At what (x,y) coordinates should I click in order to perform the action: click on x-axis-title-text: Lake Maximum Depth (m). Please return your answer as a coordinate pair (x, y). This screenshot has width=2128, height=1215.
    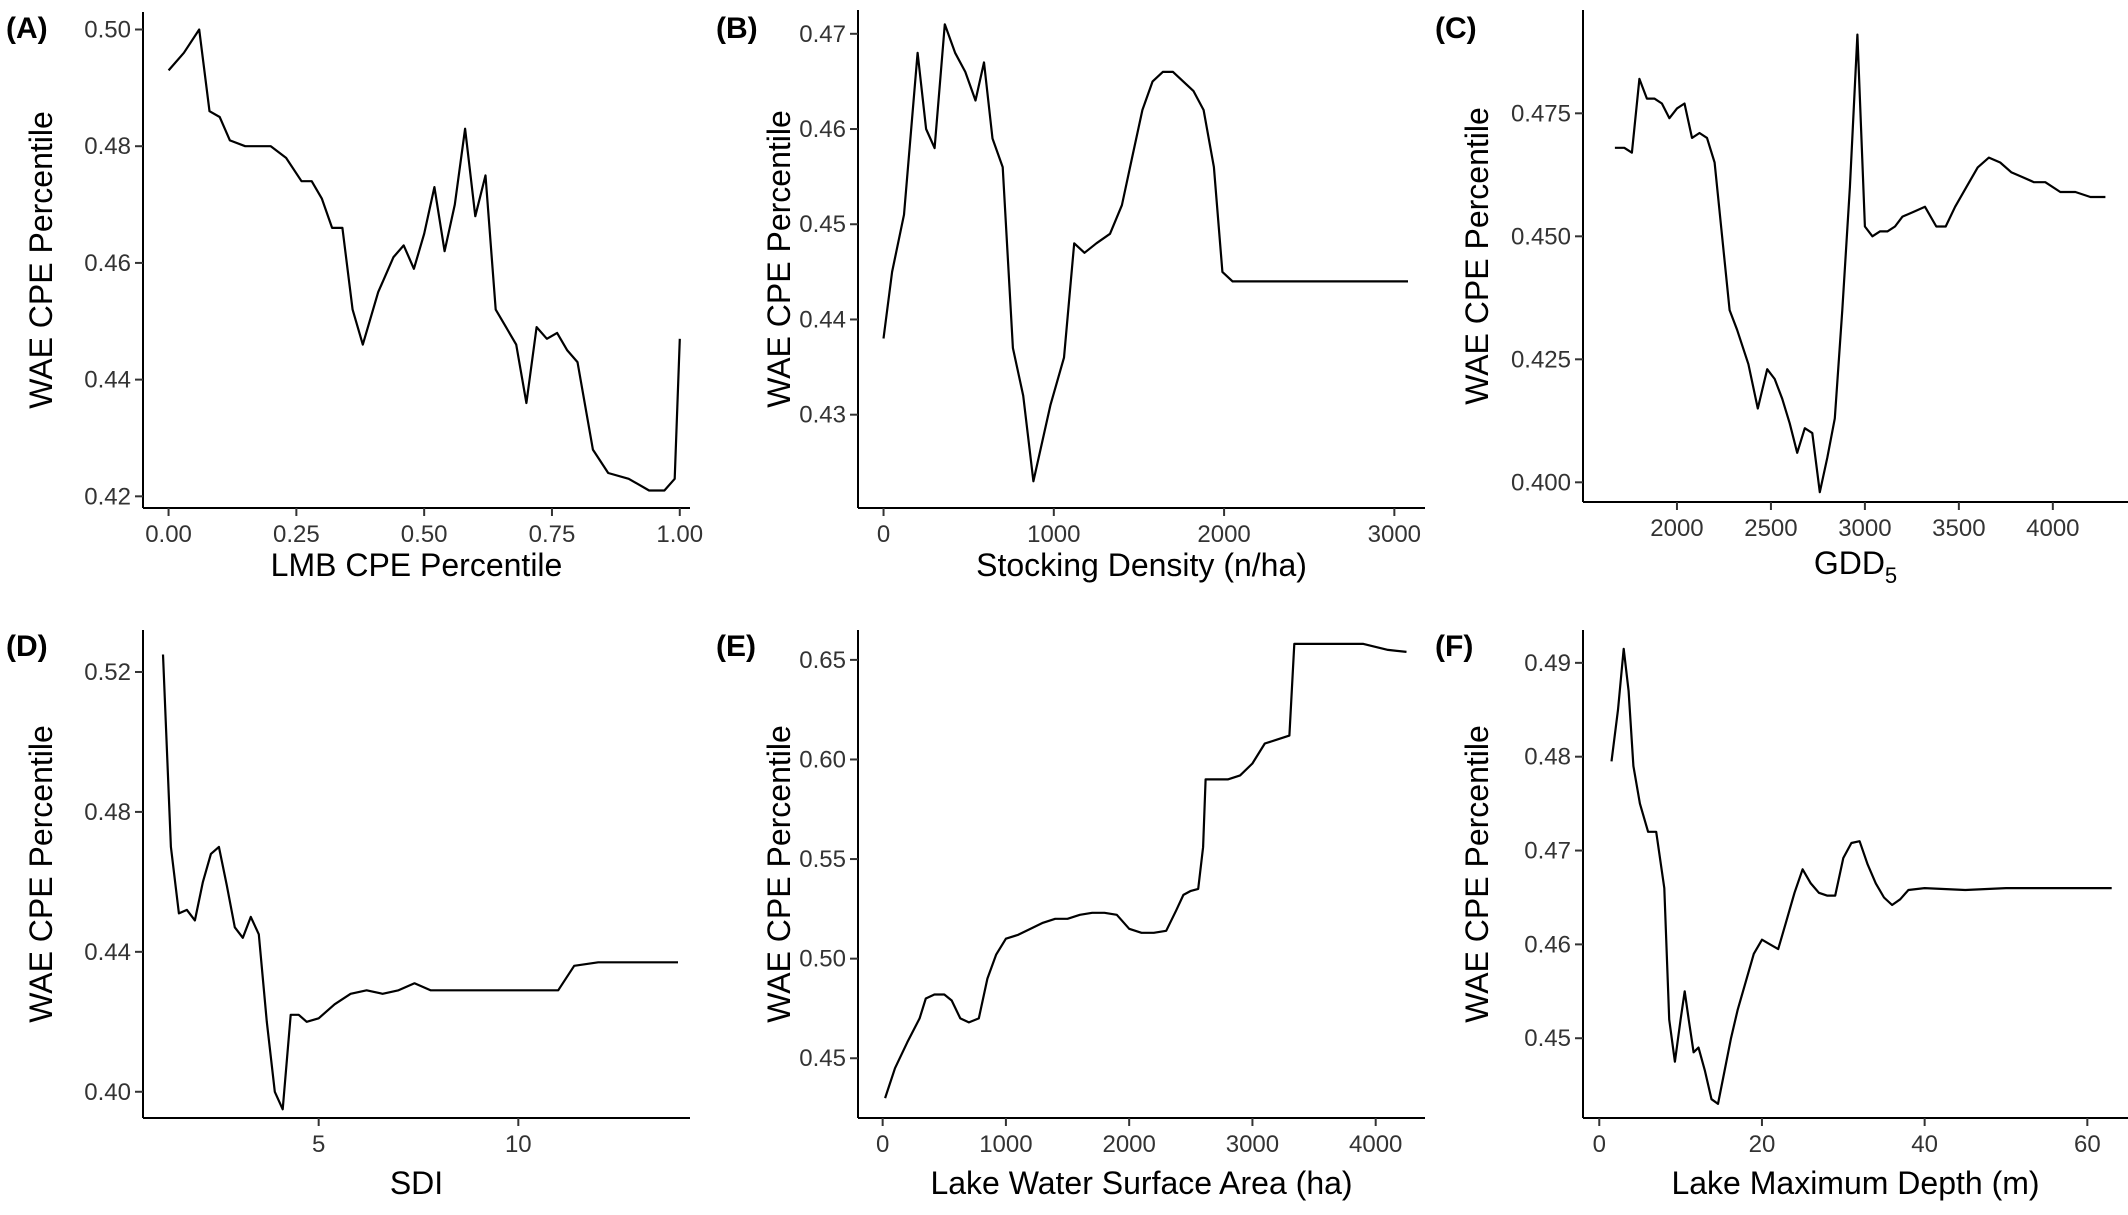
    Looking at the image, I should click on (1855, 1183).